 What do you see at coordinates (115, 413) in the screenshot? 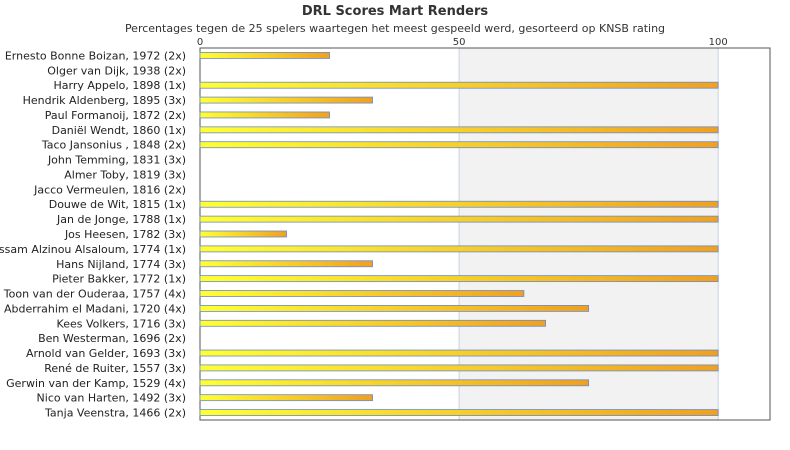
I see `category-label: Tanja Veenstra, 1466 (2x)` at bounding box center [115, 413].